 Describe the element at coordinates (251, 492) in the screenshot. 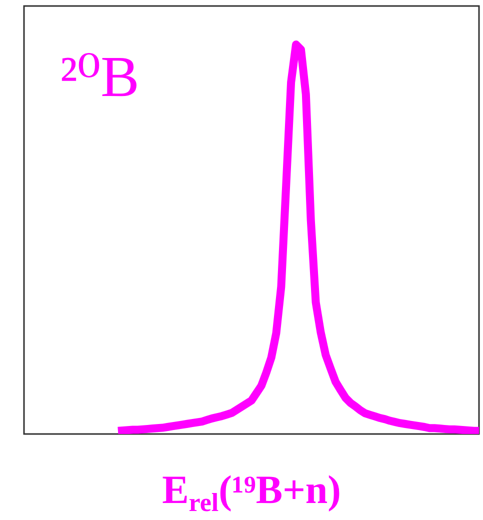

I see `x-axis-title: E$_{rel}$(¹⁹B+n)` at that location.